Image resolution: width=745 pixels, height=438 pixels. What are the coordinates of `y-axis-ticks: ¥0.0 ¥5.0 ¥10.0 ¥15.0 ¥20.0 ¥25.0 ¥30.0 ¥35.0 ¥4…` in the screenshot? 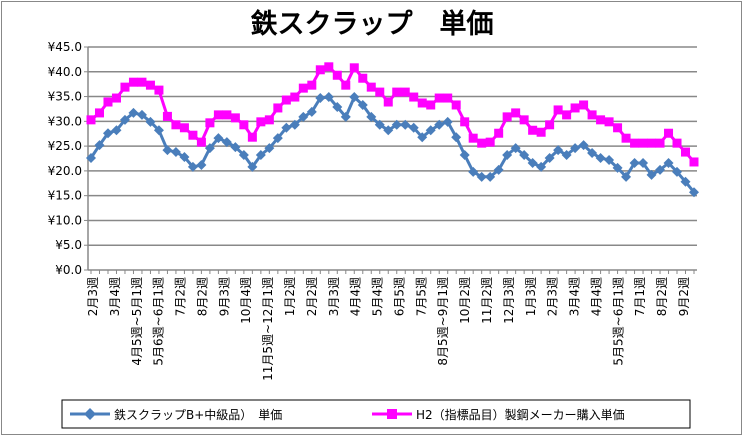 It's located at (68, 158).